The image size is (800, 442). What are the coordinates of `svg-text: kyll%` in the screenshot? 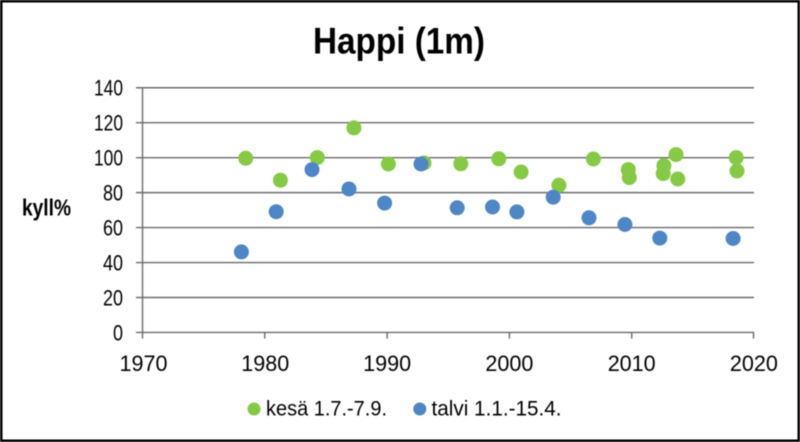 It's located at (46, 207).